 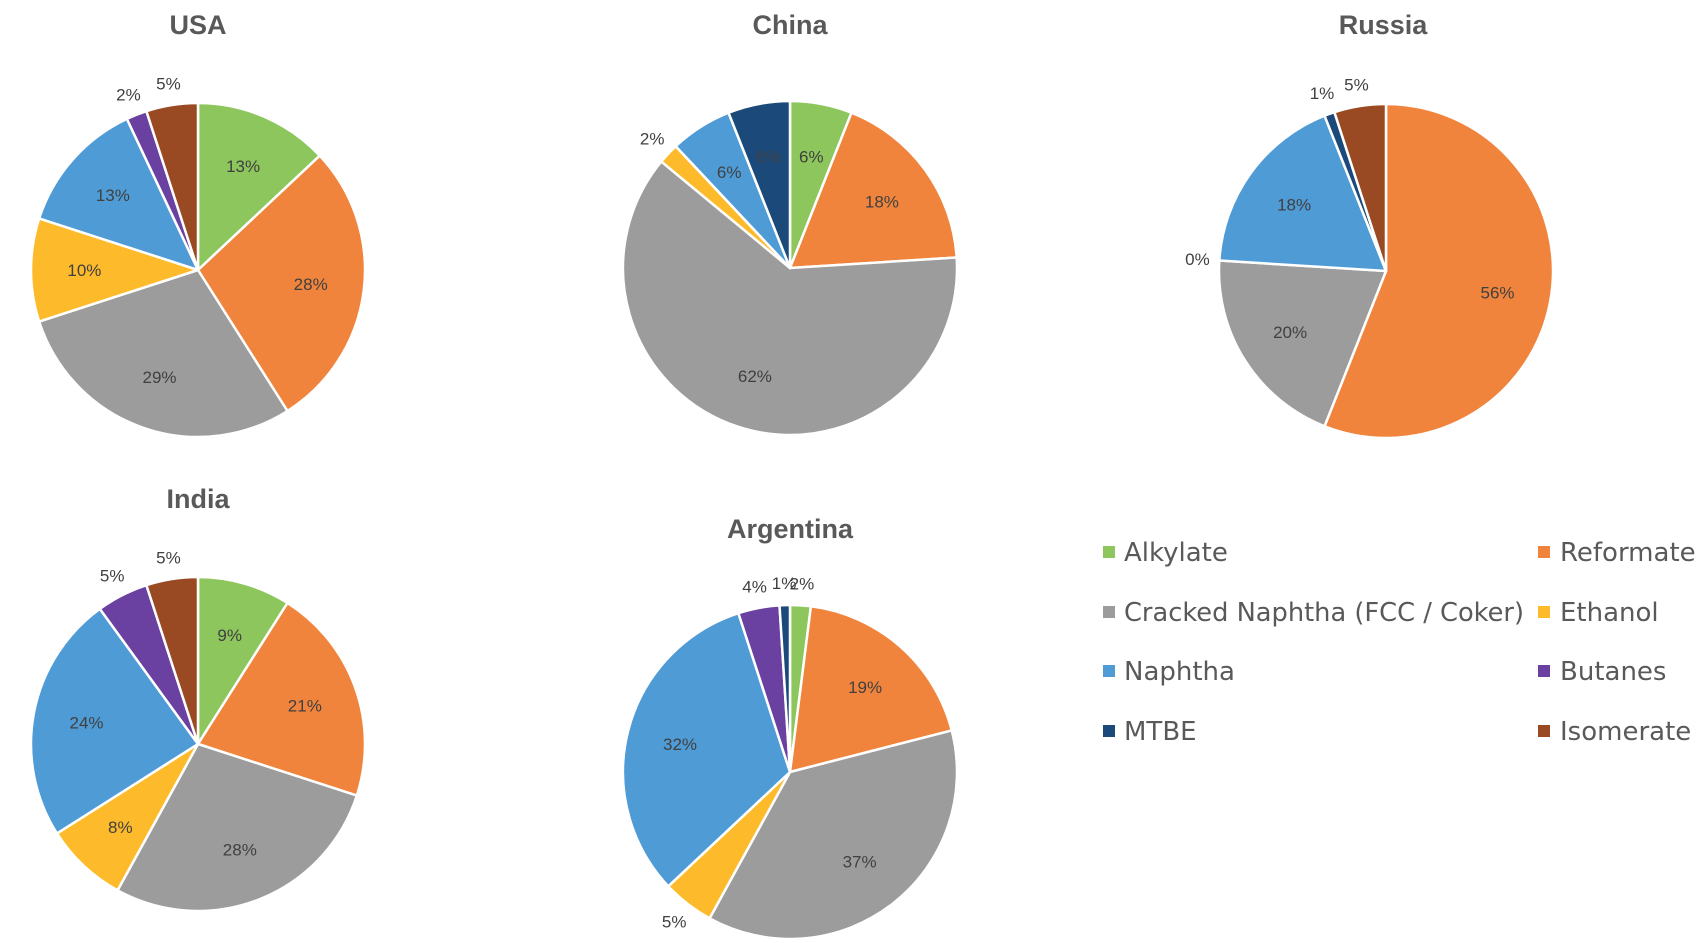 What do you see at coordinates (1497, 292) in the screenshot?
I see `data-label-russia-reformate: 56%` at bounding box center [1497, 292].